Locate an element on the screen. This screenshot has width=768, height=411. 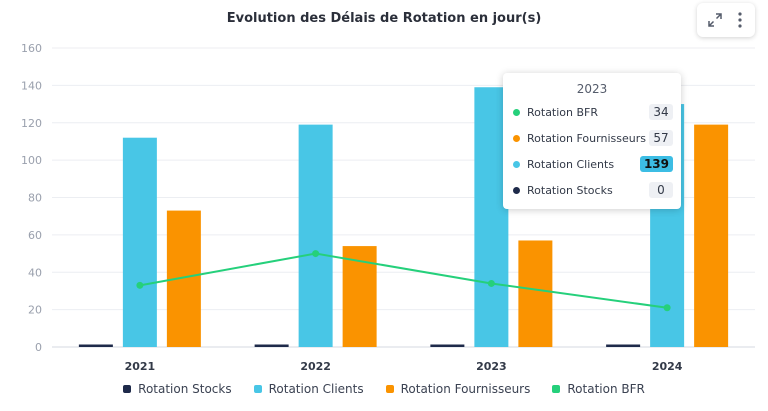
tooltip-value: 139 is located at coordinates (656, 164).